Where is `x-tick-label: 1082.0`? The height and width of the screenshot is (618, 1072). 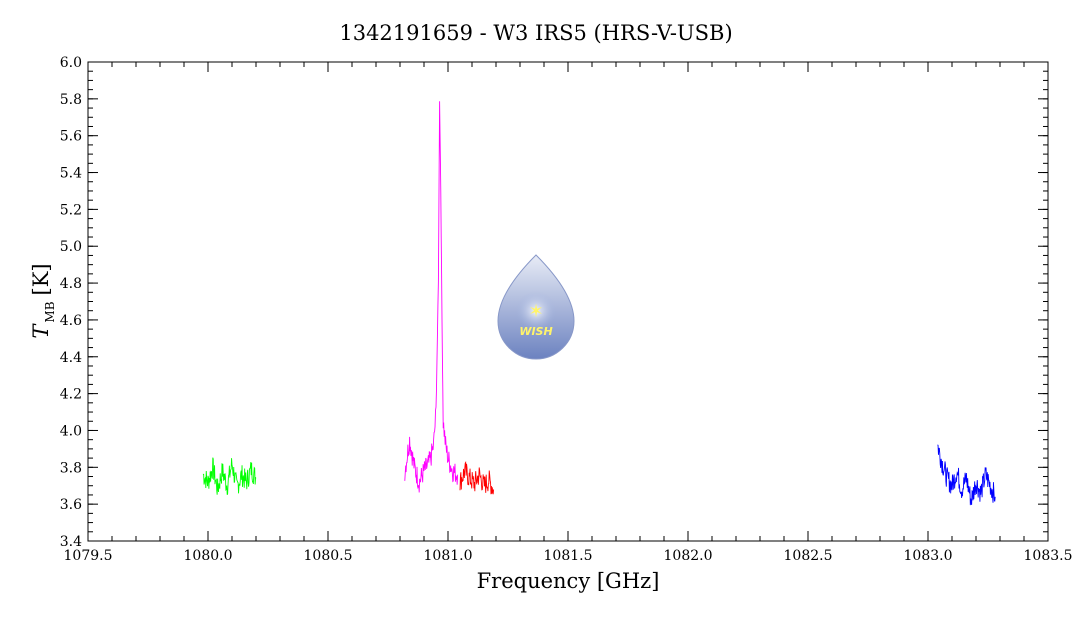 x-tick-label: 1082.0 is located at coordinates (688, 556).